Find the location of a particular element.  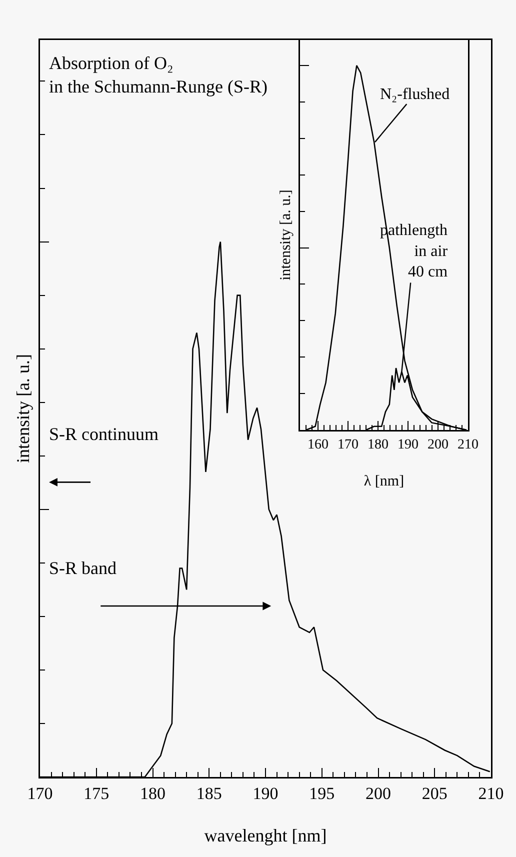

chart-title: Absorption of O₂ in the Schumann-Runge (S-R) is located at coordinates (158, 74).